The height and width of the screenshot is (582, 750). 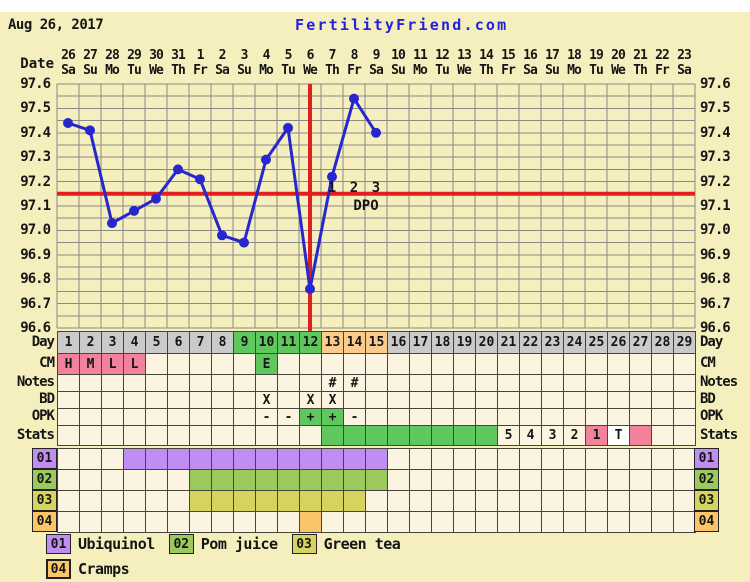 What do you see at coordinates (706, 479) in the screenshot?
I see `item-code-box-right-02: 02` at bounding box center [706, 479].